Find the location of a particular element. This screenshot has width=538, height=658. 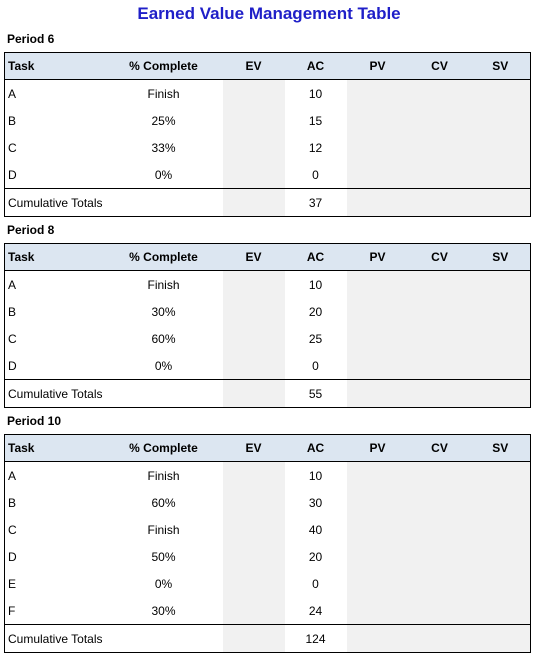

page-title: Earned Value Management Table is located at coordinates (269, 13).